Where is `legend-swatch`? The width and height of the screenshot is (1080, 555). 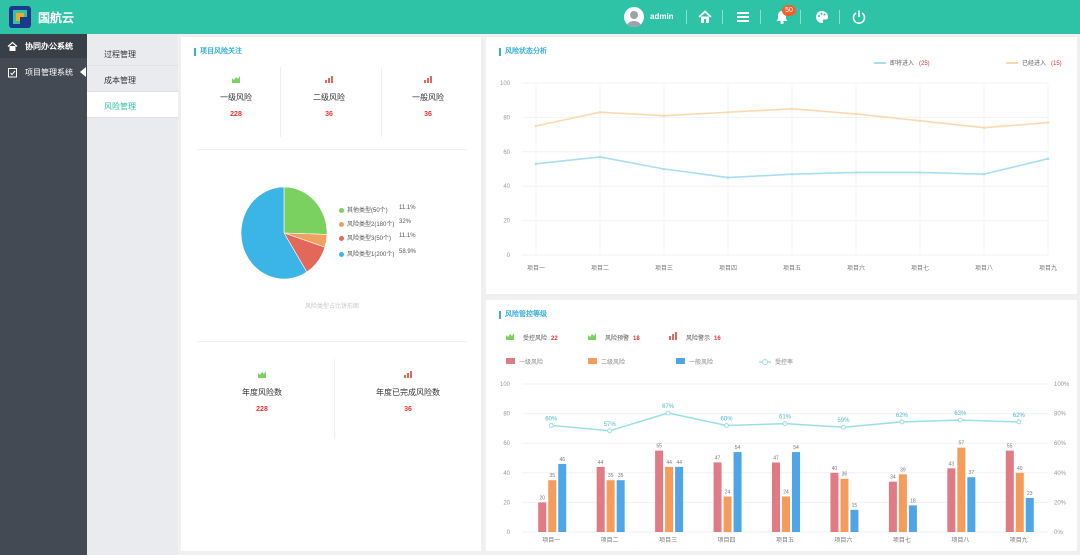
legend-swatch is located at coordinates (510, 361).